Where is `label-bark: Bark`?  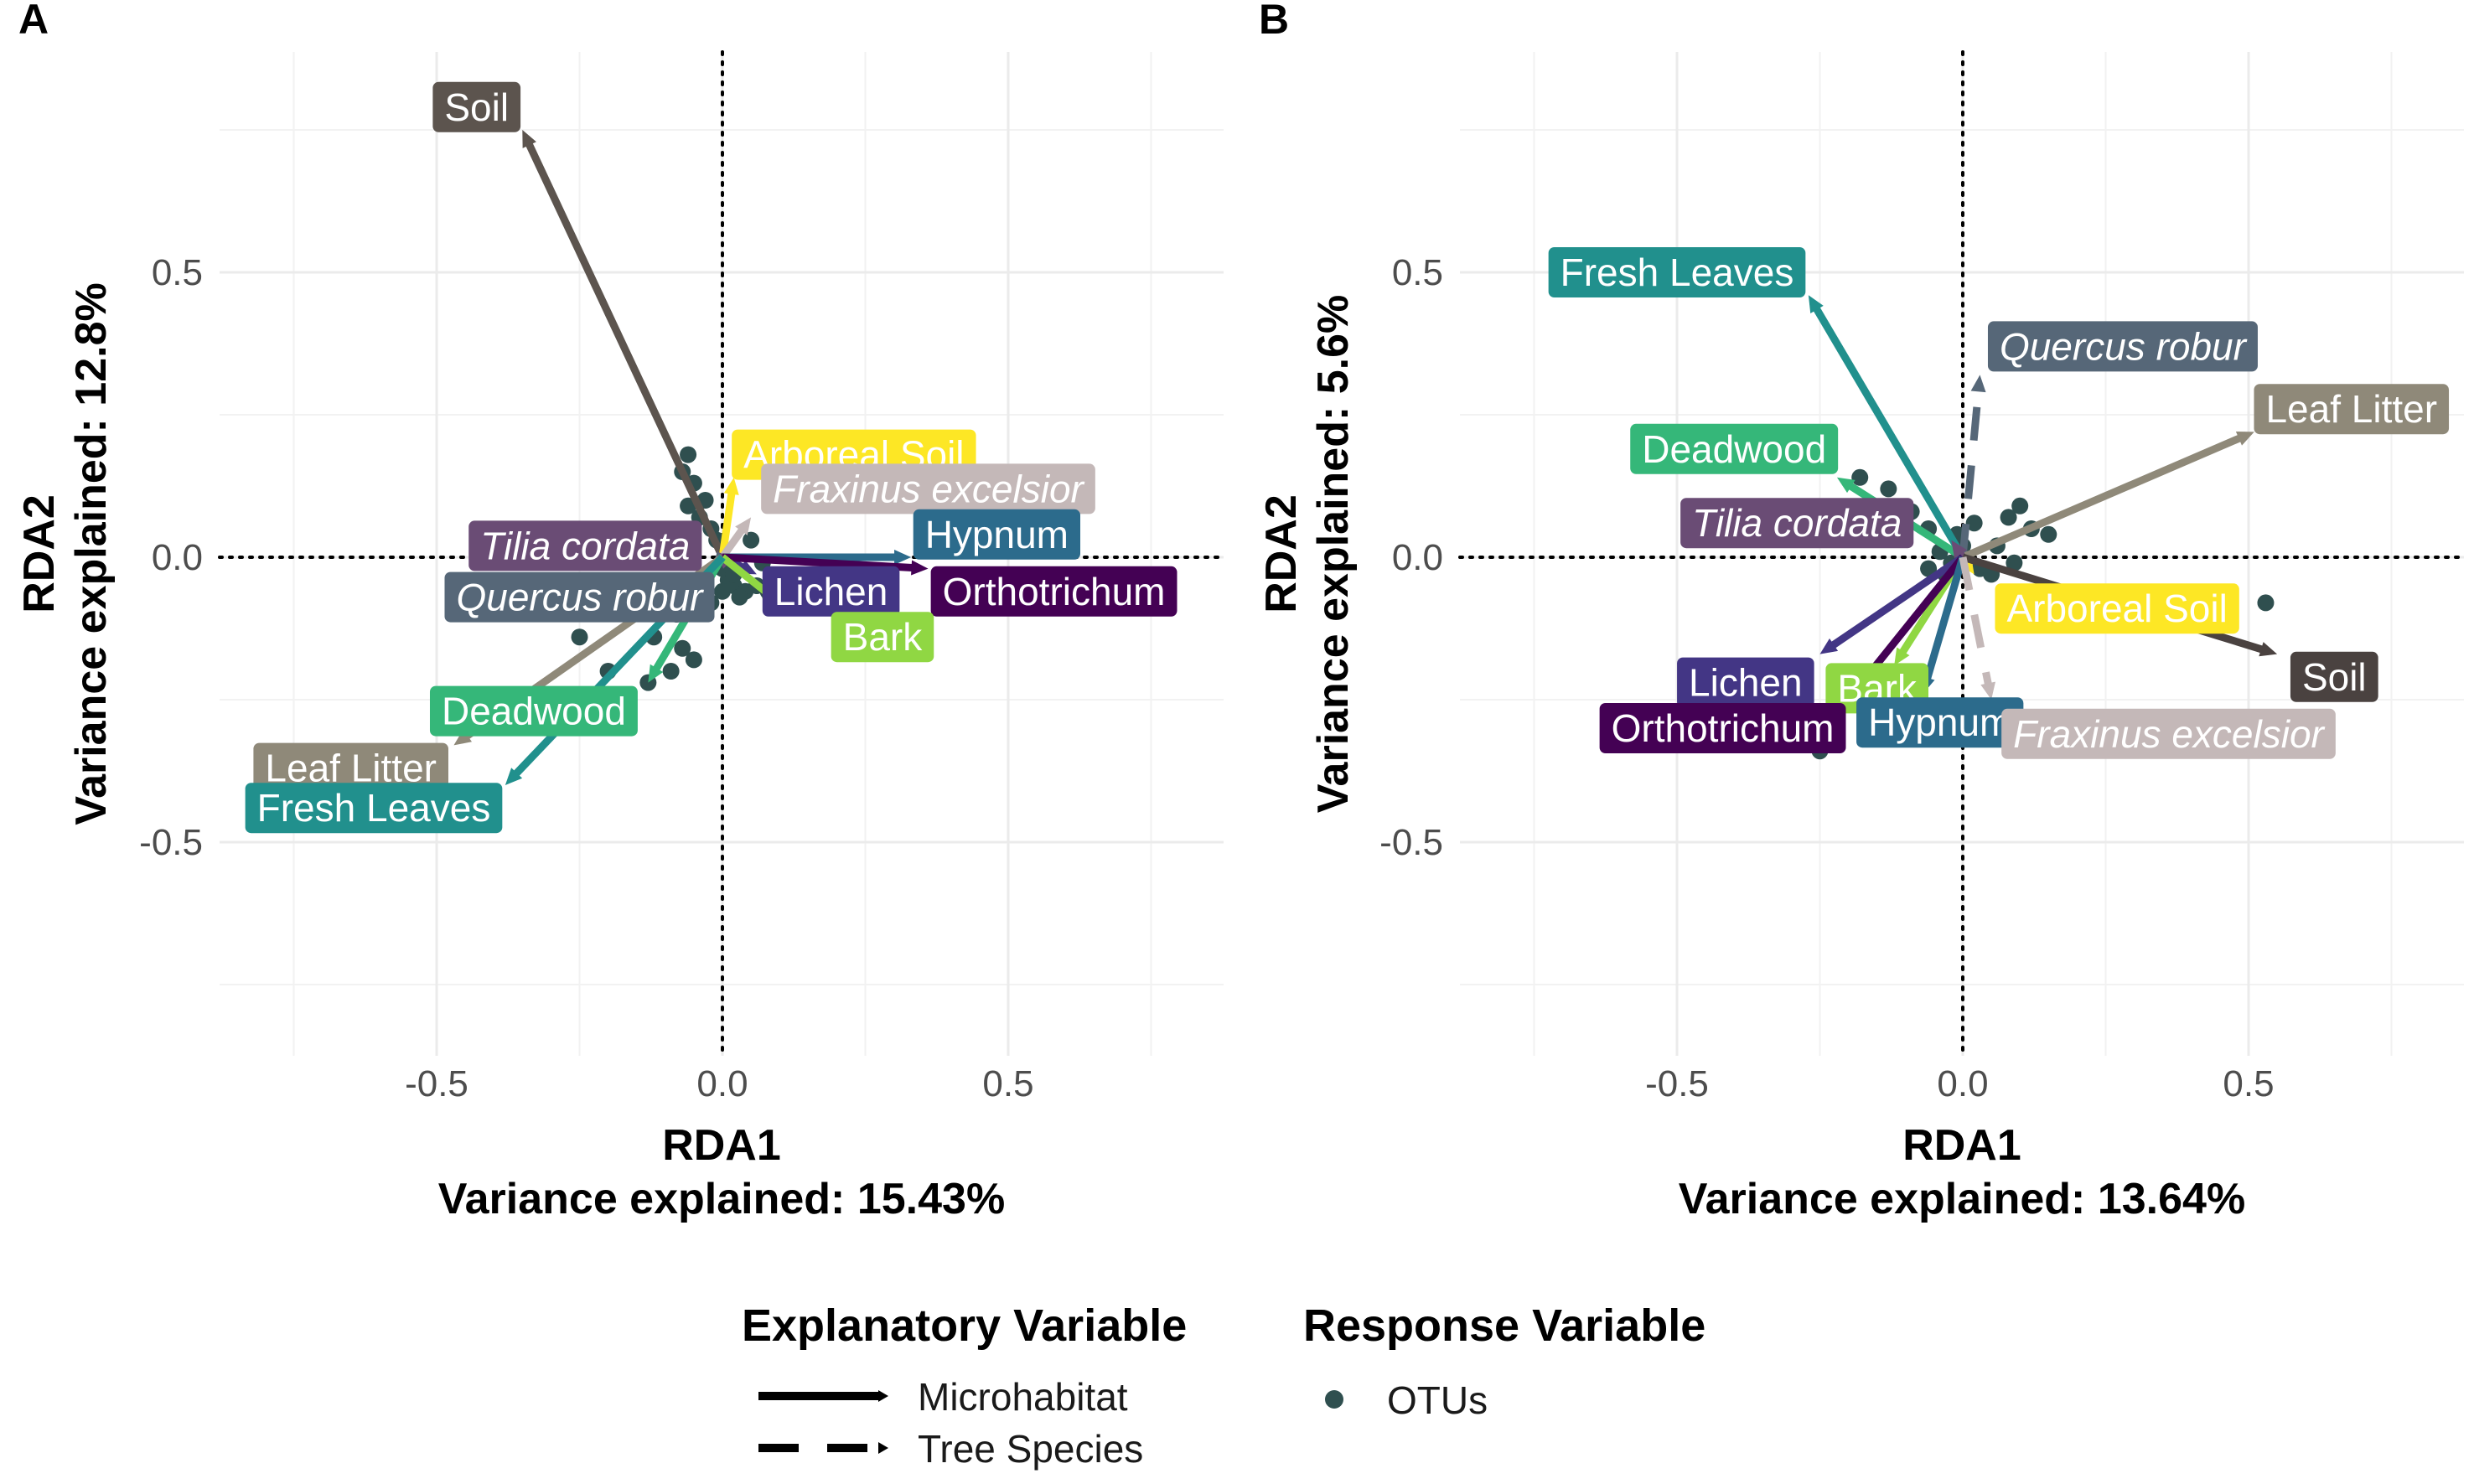 label-bark: Bark is located at coordinates (883, 638).